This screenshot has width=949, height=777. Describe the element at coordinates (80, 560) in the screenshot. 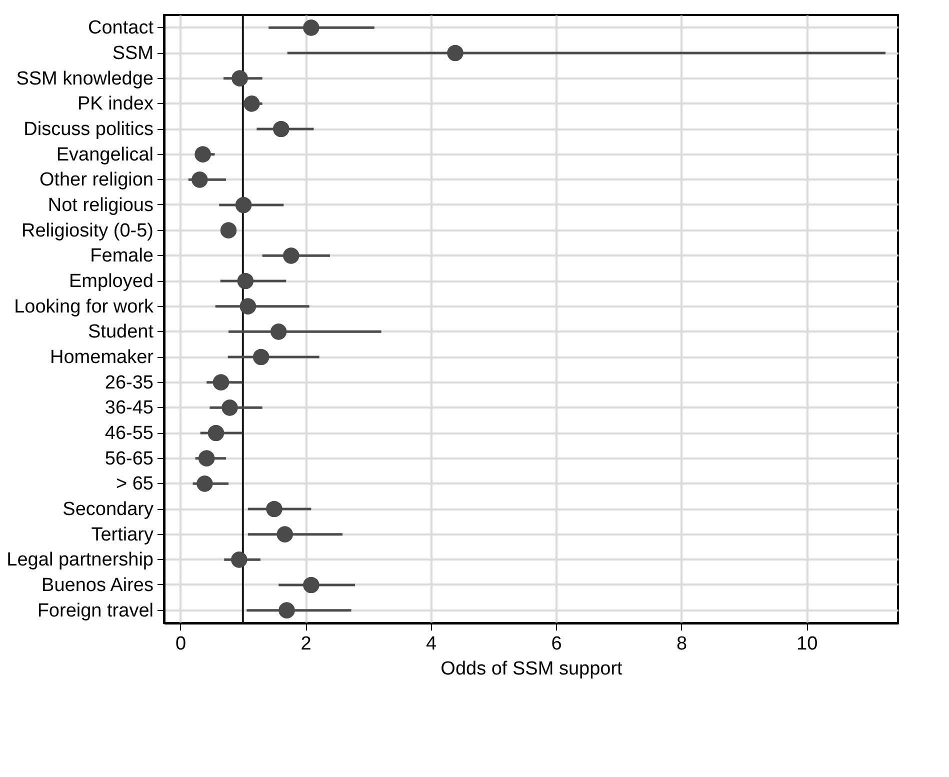

I see `y-tick-label: Legal partnership` at that location.